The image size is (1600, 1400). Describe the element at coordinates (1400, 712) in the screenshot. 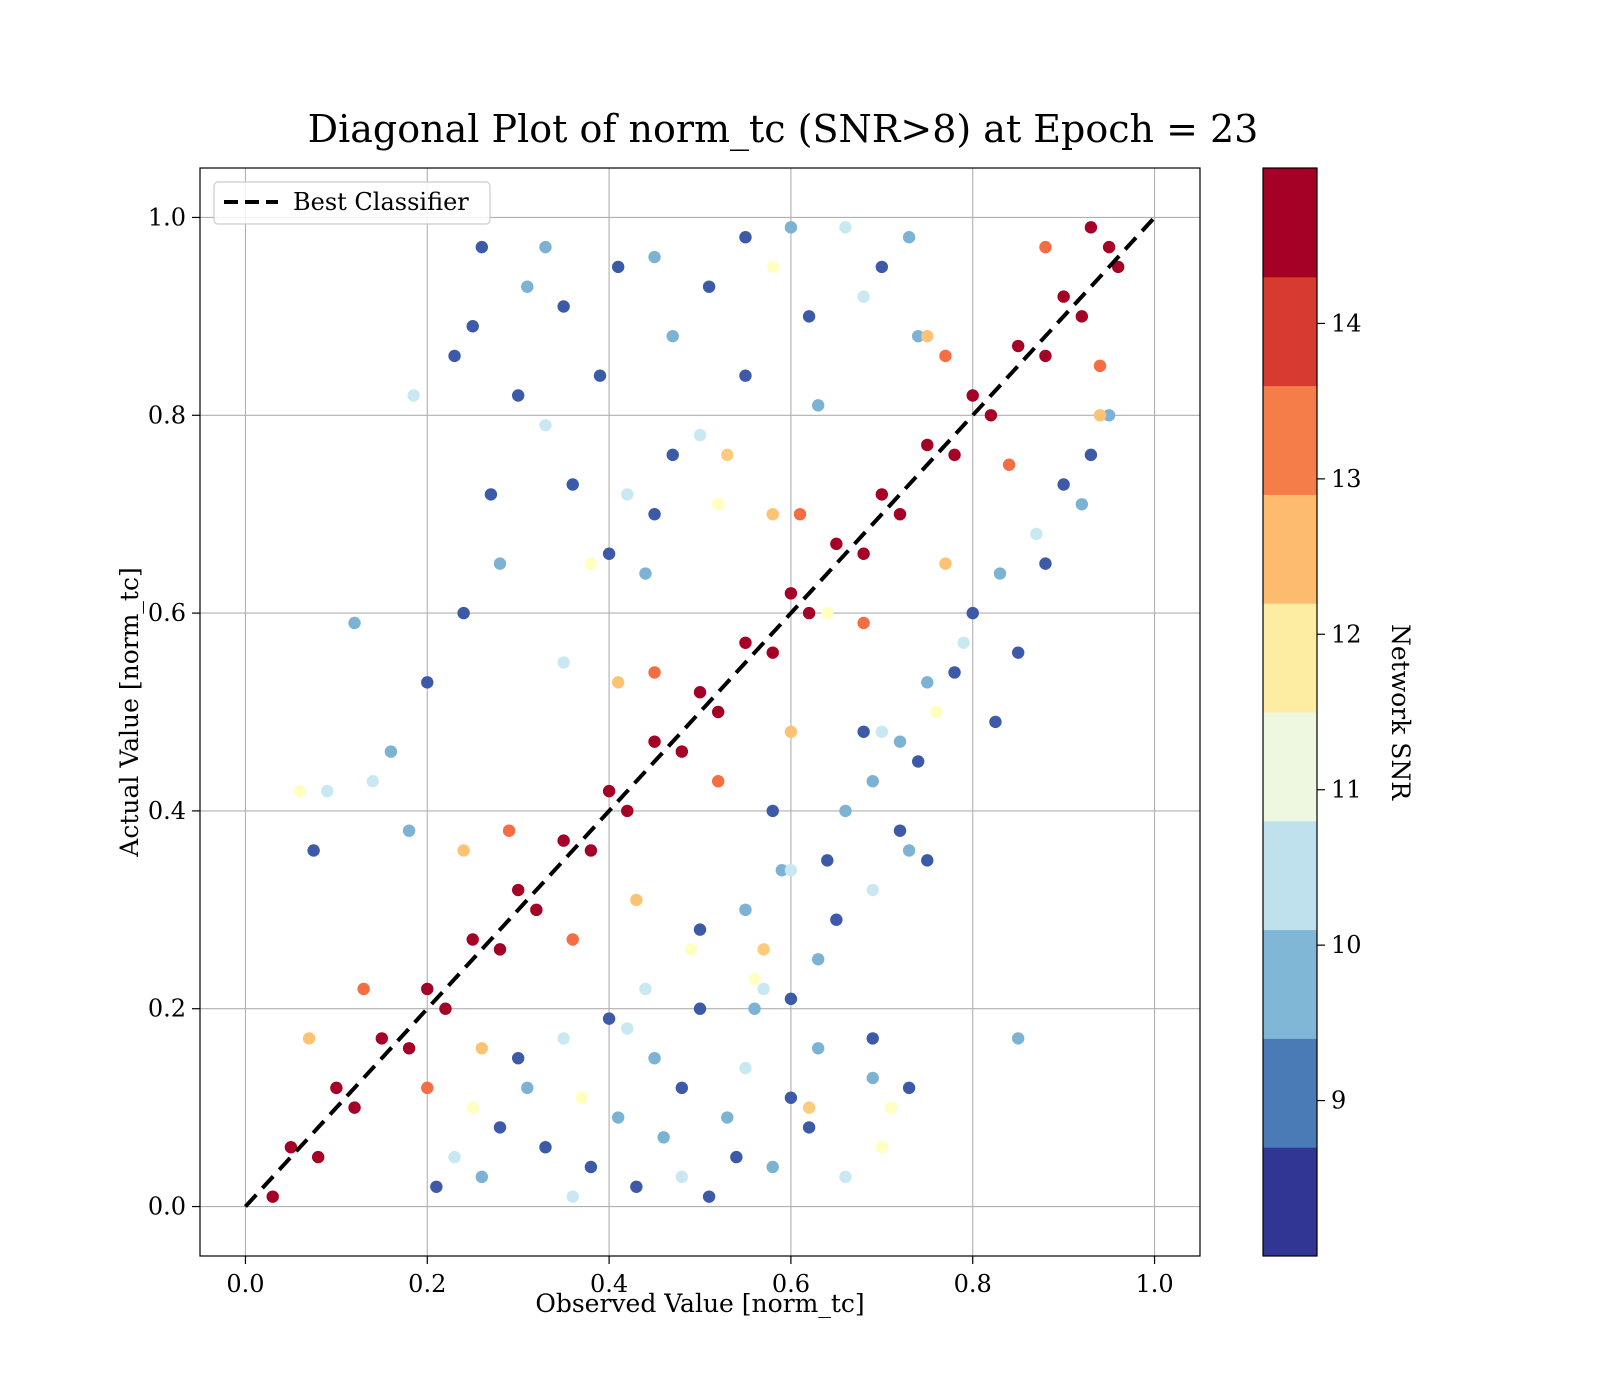

I see `colorbar-label: Network SNR` at that location.